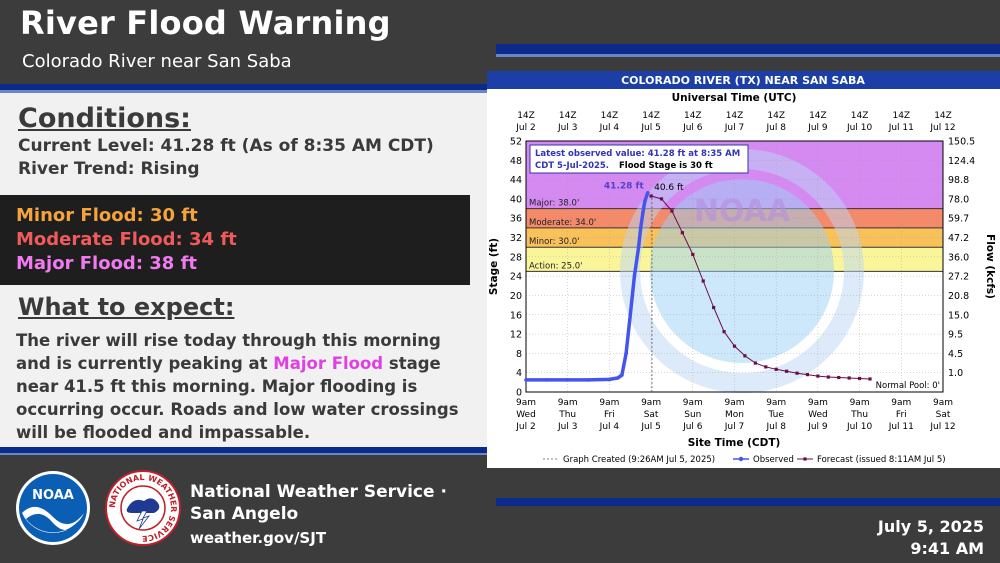  Describe the element at coordinates (958, 277) in the screenshot. I see `y2-tick-label: 27.2` at that location.